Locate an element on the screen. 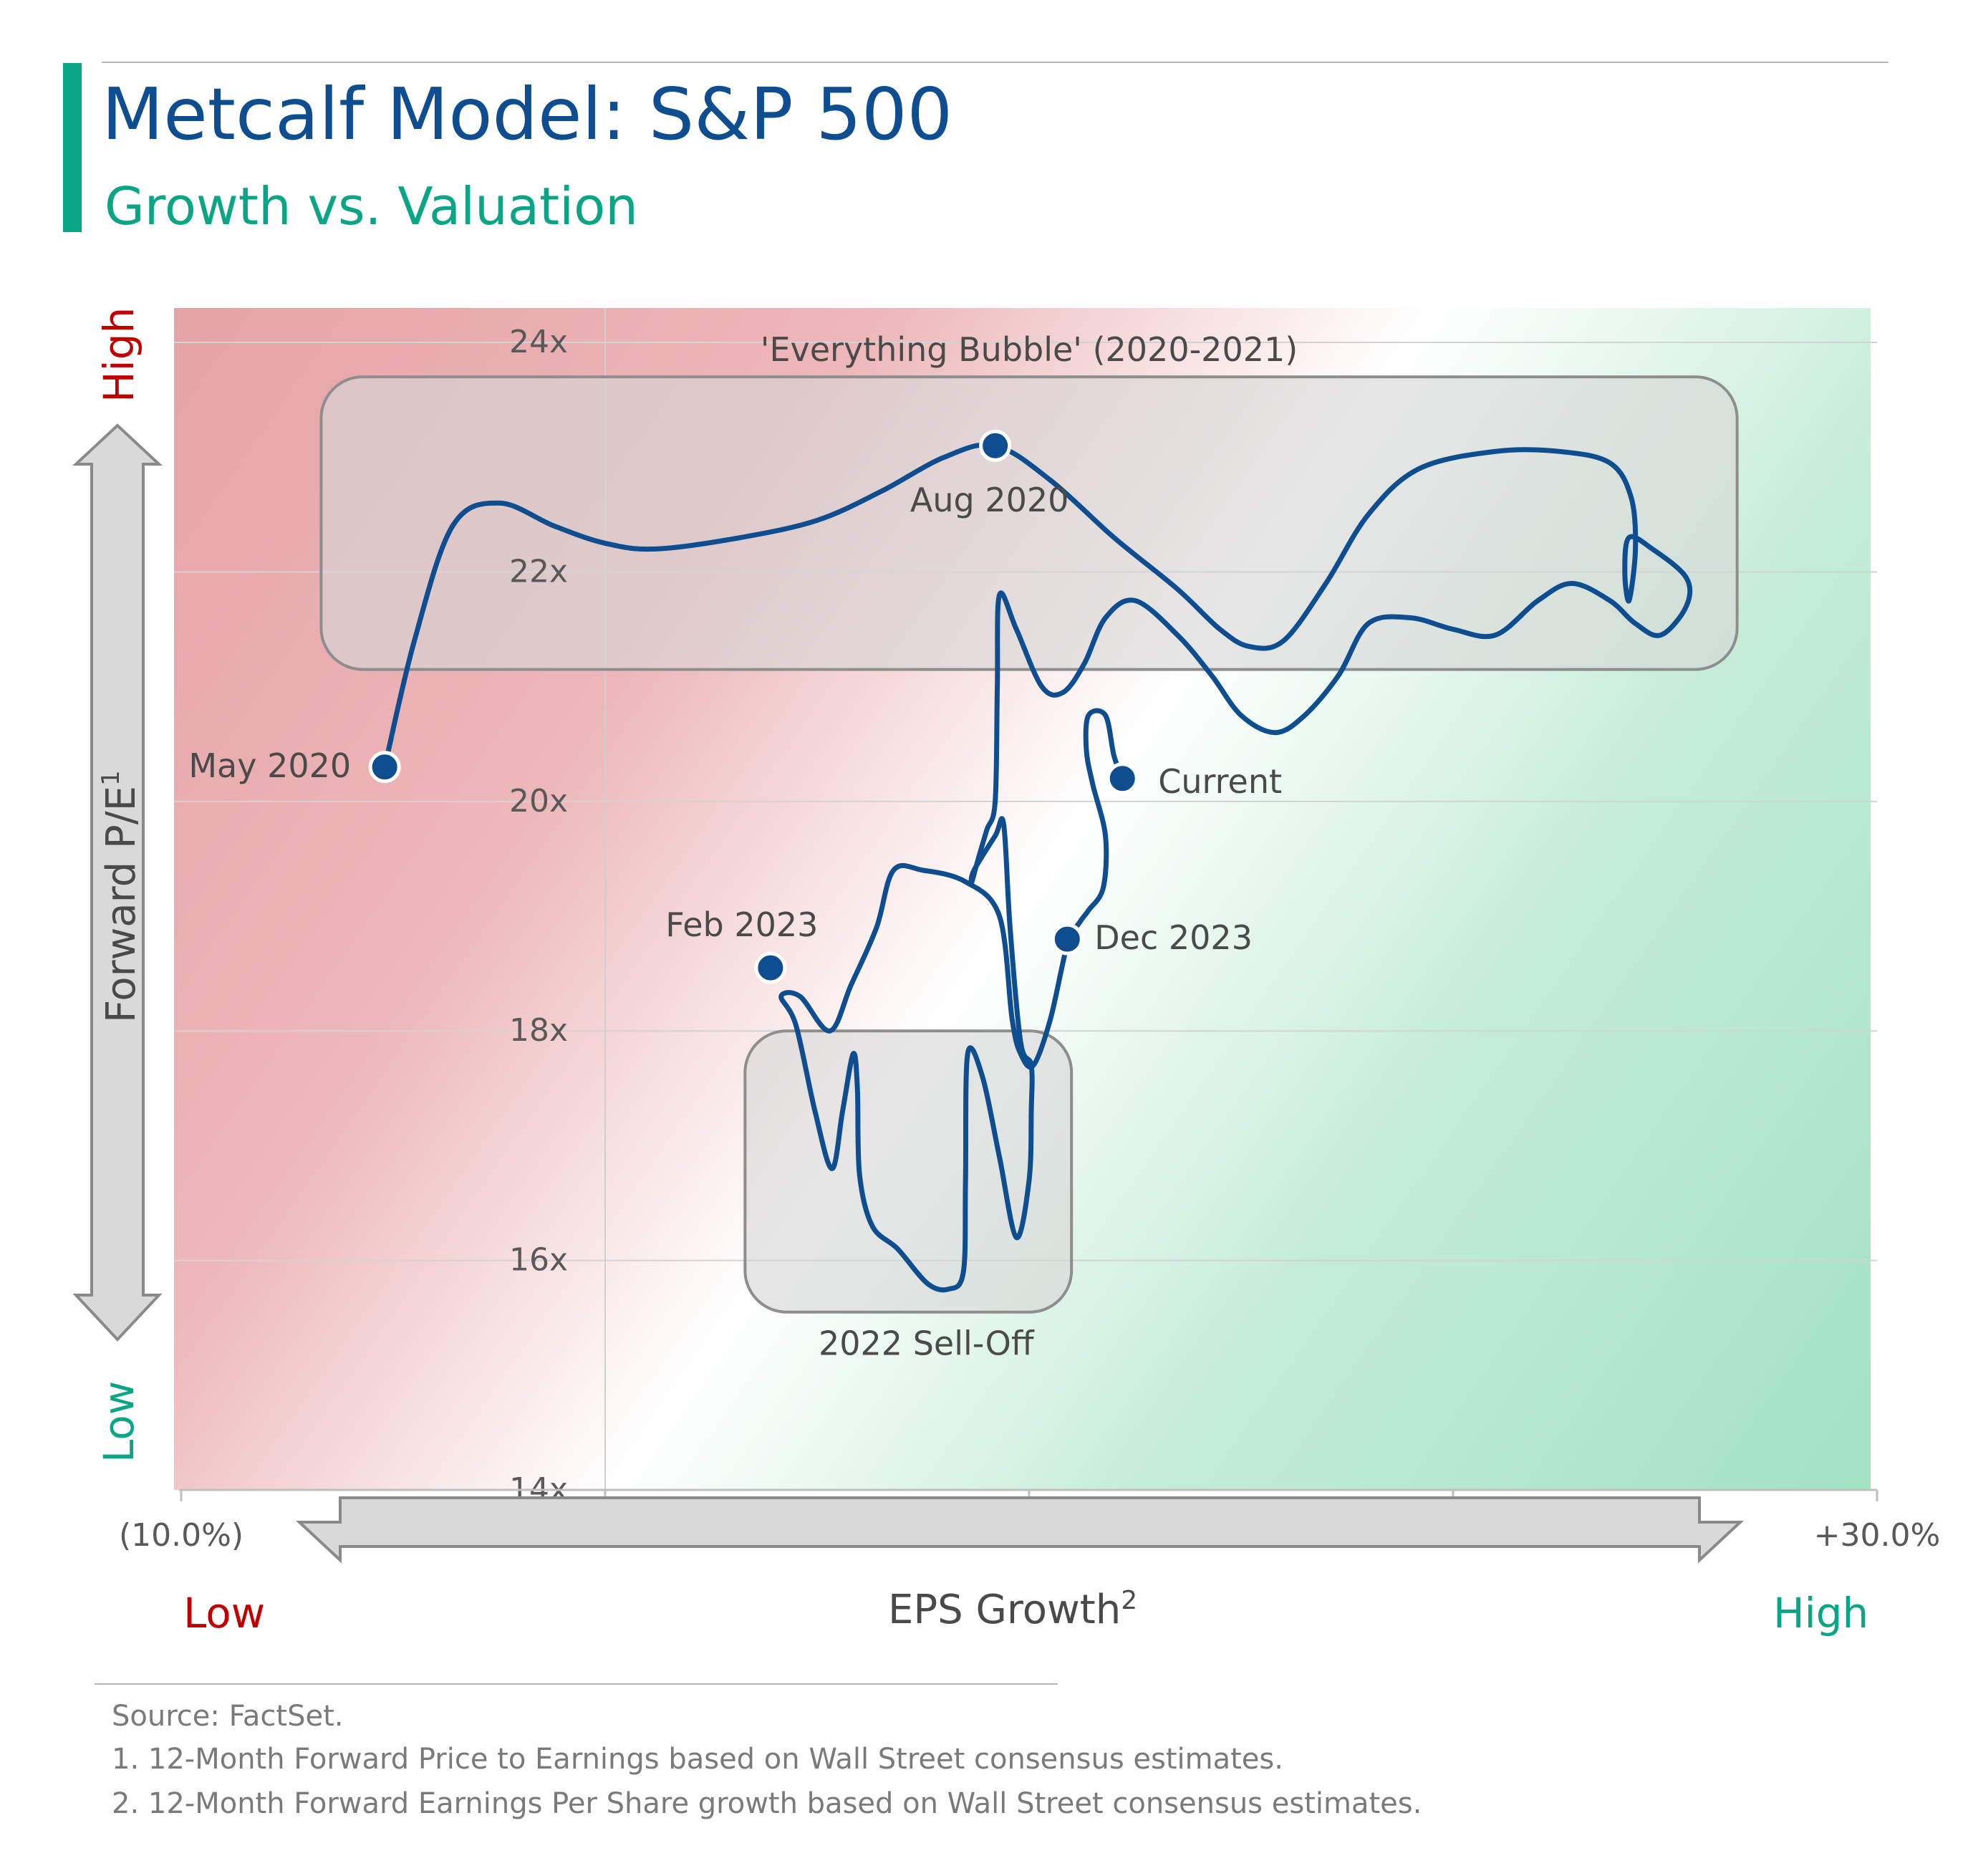 The width and height of the screenshot is (1968, 1876). y-tick-label: 18x is located at coordinates (538, 1030).